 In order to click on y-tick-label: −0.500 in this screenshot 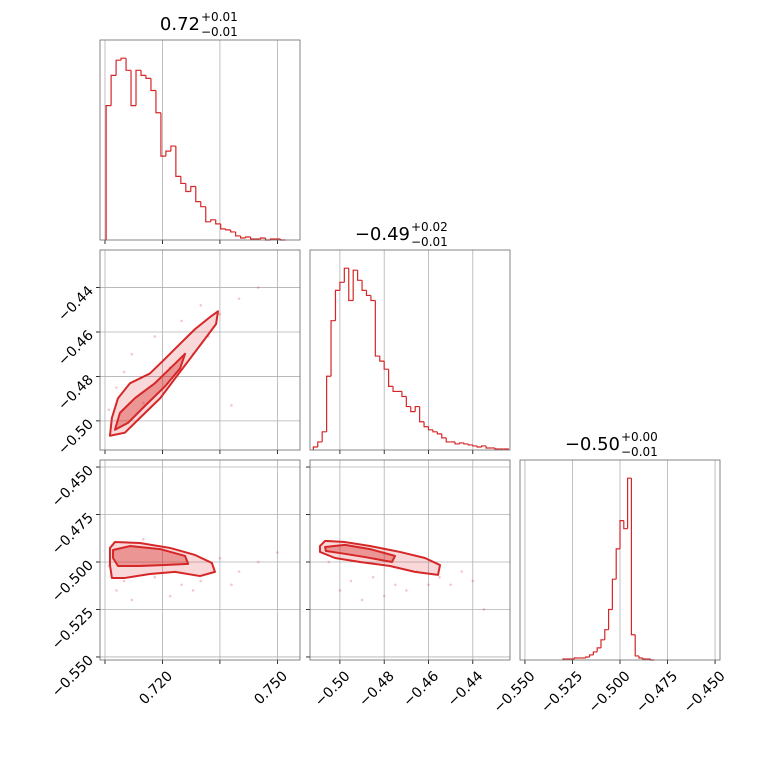, I will do `click(73, 582)`.